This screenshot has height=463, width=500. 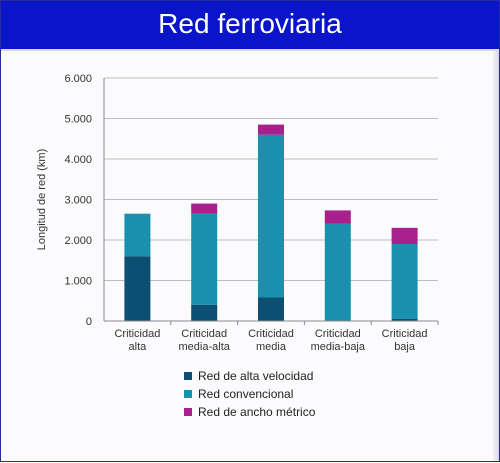 I want to click on legend-label: Red de alta velocidad, so click(x=256, y=376).